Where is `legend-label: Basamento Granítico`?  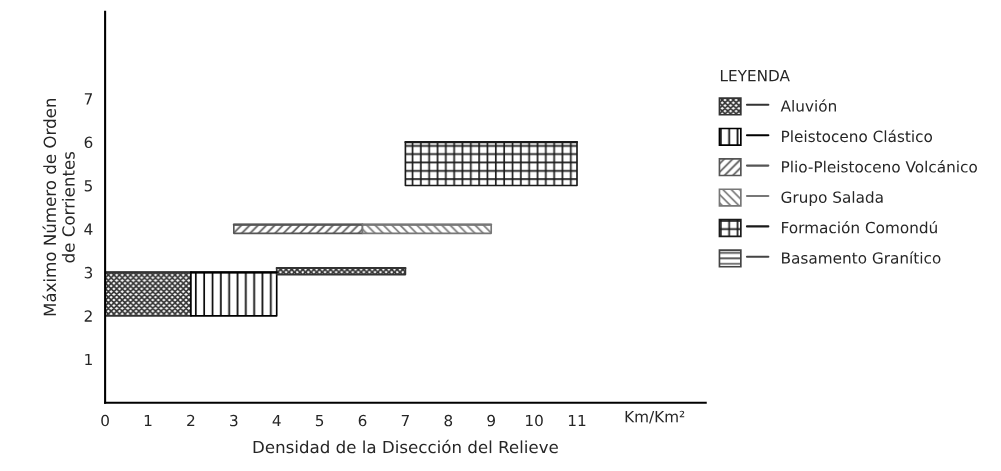 legend-label: Basamento Granítico is located at coordinates (861, 257).